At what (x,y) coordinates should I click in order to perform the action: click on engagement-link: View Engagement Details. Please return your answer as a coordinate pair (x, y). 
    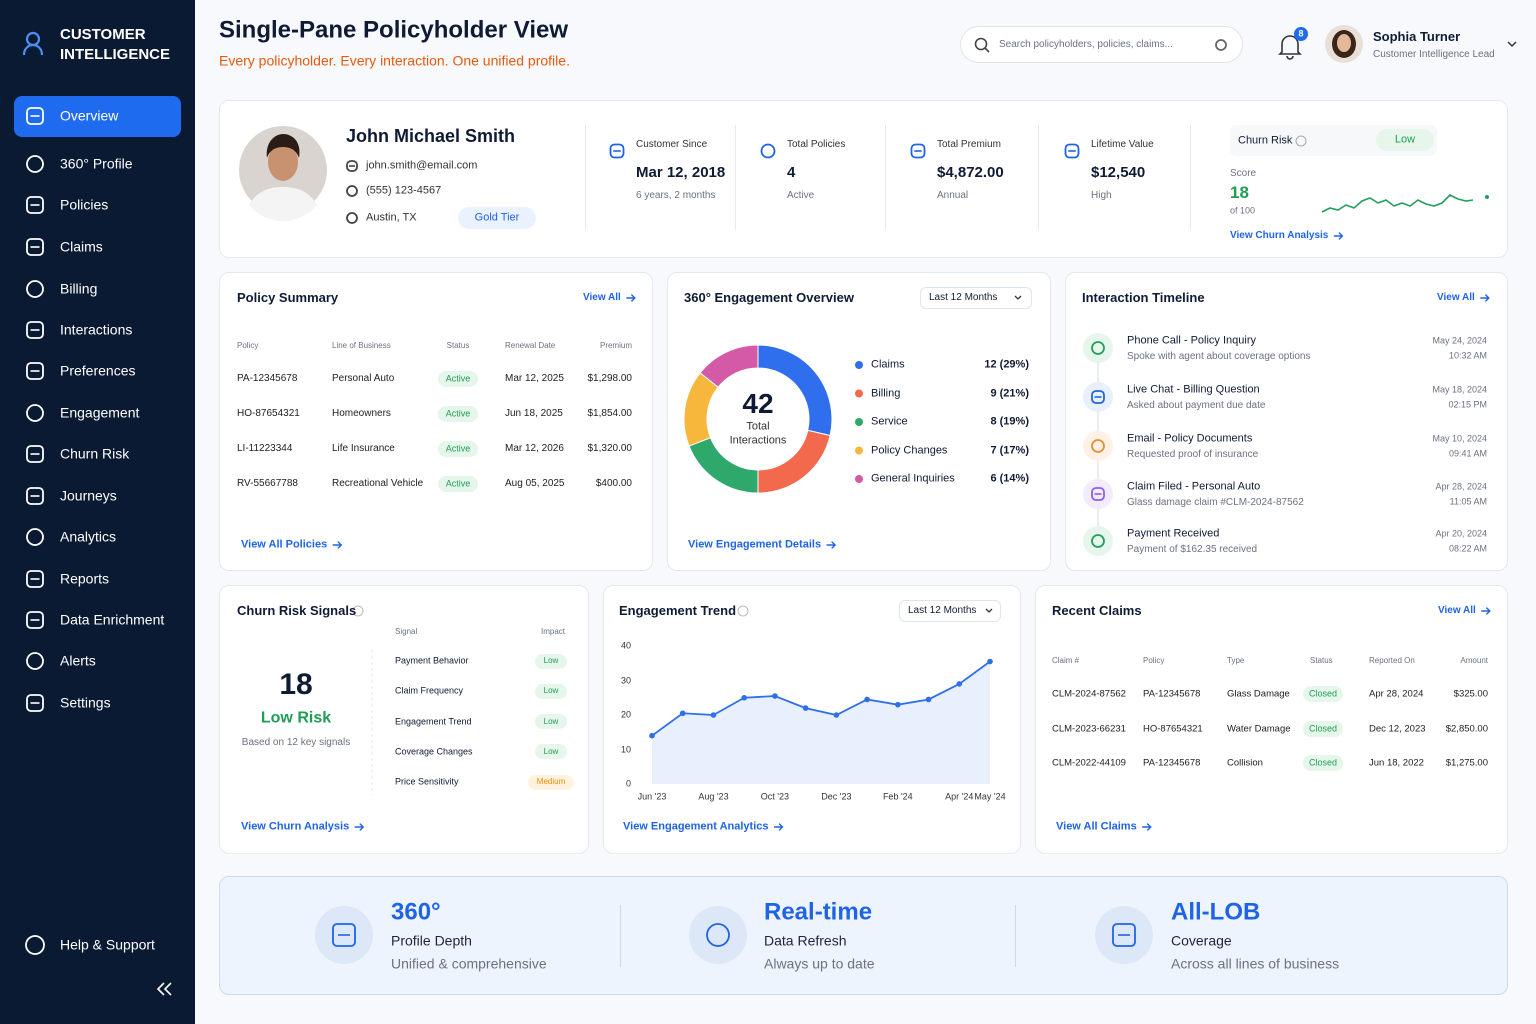
    Looking at the image, I should click on (755, 544).